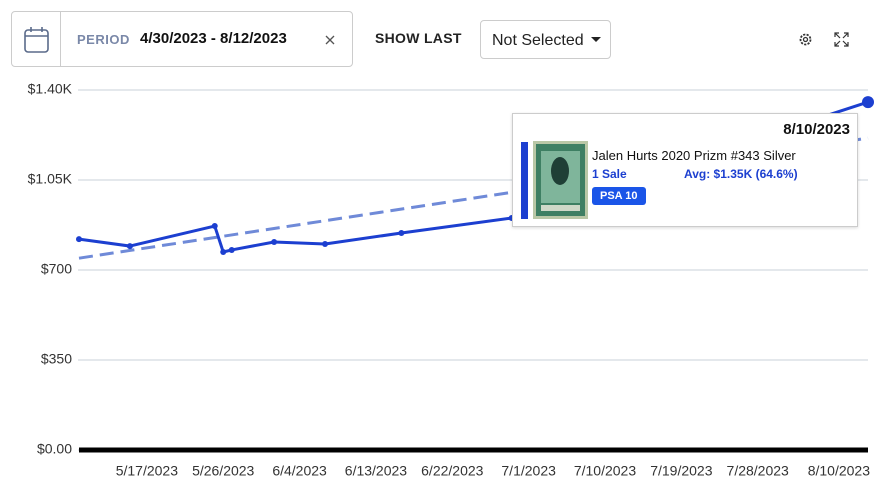  Describe the element at coordinates (147, 471) in the screenshot. I see `x-tick-label: 5/17/2023` at that location.